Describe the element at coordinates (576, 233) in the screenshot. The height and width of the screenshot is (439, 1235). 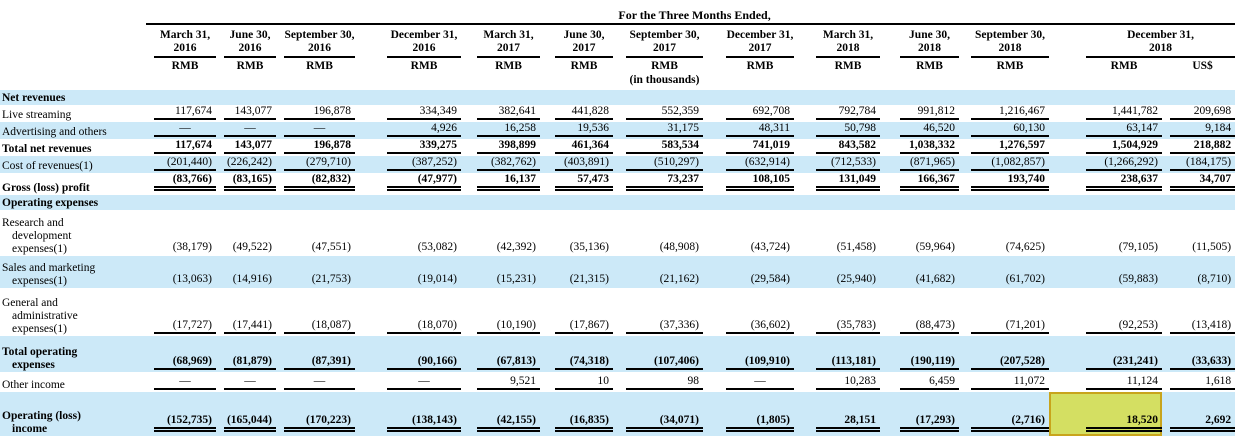
I see `value-cell: (35,136)` at that location.